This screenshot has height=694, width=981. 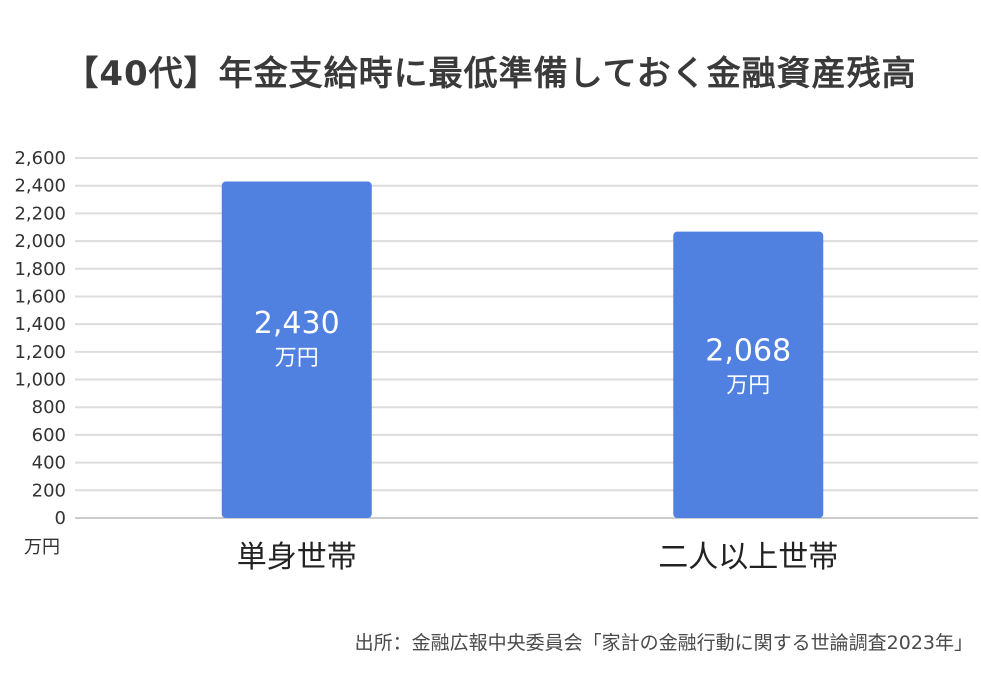 I want to click on y-tick-label: 1,400, so click(x=40, y=324).